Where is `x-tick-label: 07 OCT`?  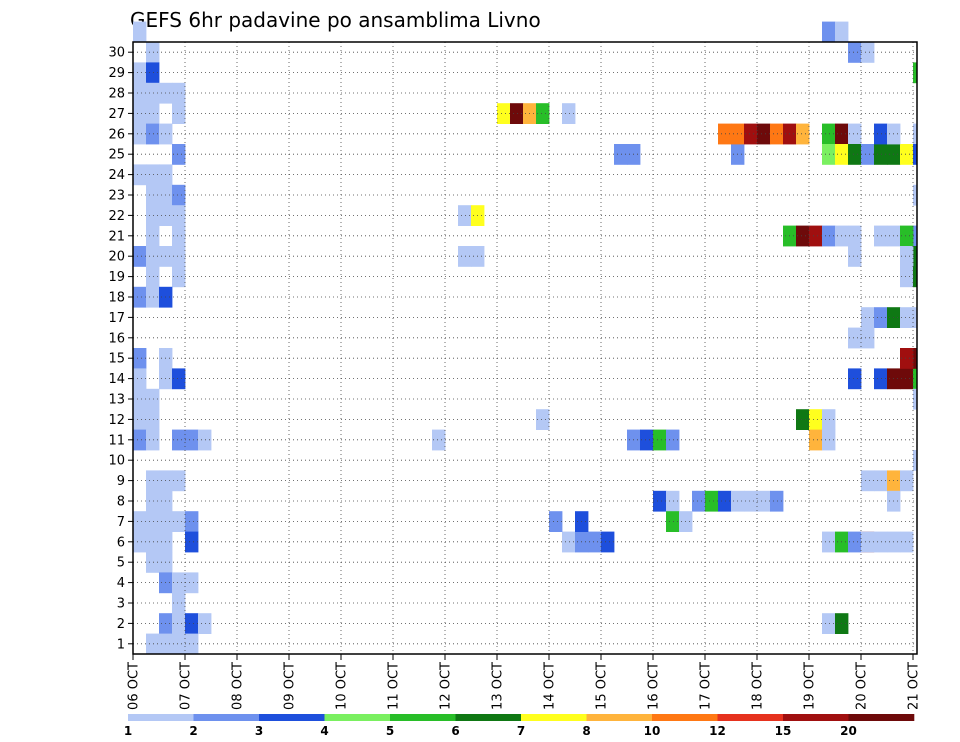 x-tick-label: 07 OCT is located at coordinates (186, 686).